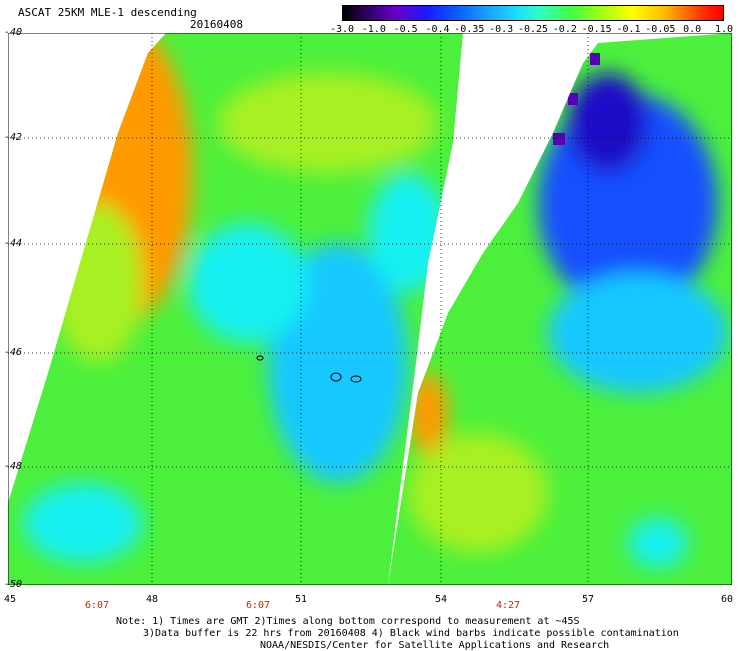 This screenshot has height=651, width=740. I want to click on color-scale-tick: -0.2, so click(564, 29).